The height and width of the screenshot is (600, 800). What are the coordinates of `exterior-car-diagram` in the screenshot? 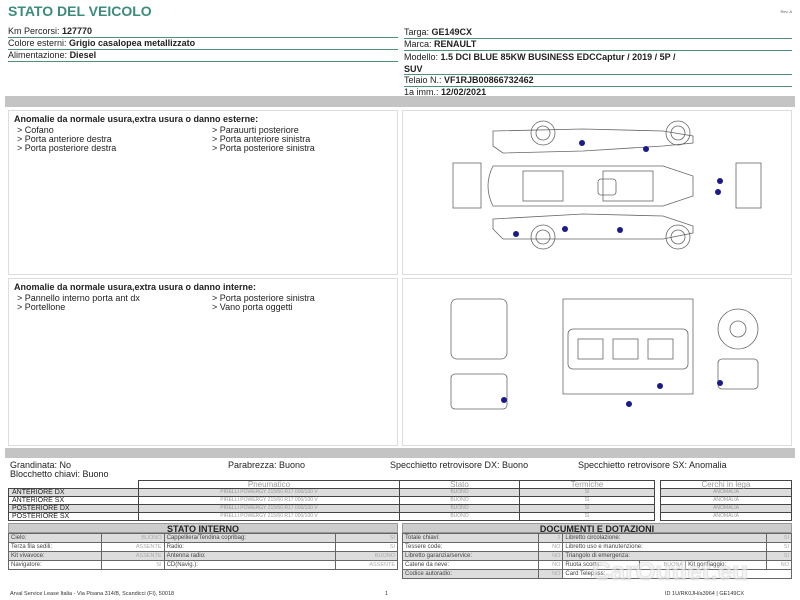 It's located at (597, 192).